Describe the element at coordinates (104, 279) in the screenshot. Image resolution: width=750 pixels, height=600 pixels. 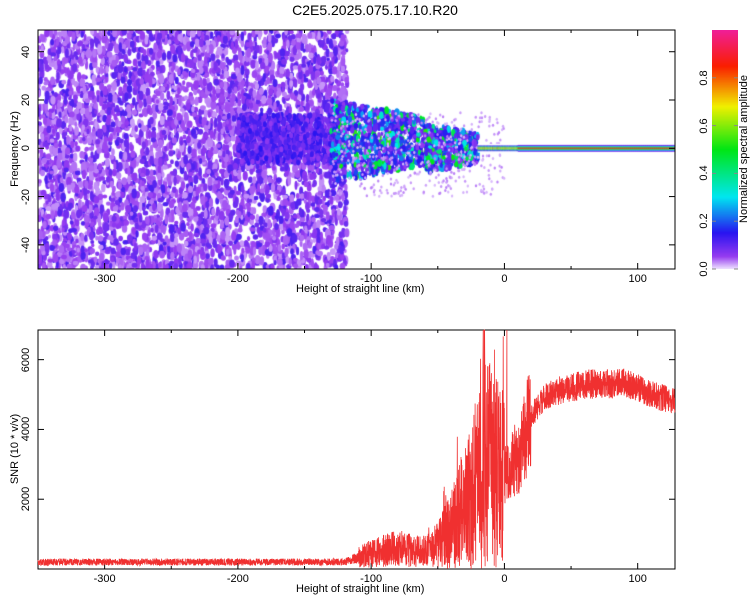
I see `top-xtick-label: -300` at that location.